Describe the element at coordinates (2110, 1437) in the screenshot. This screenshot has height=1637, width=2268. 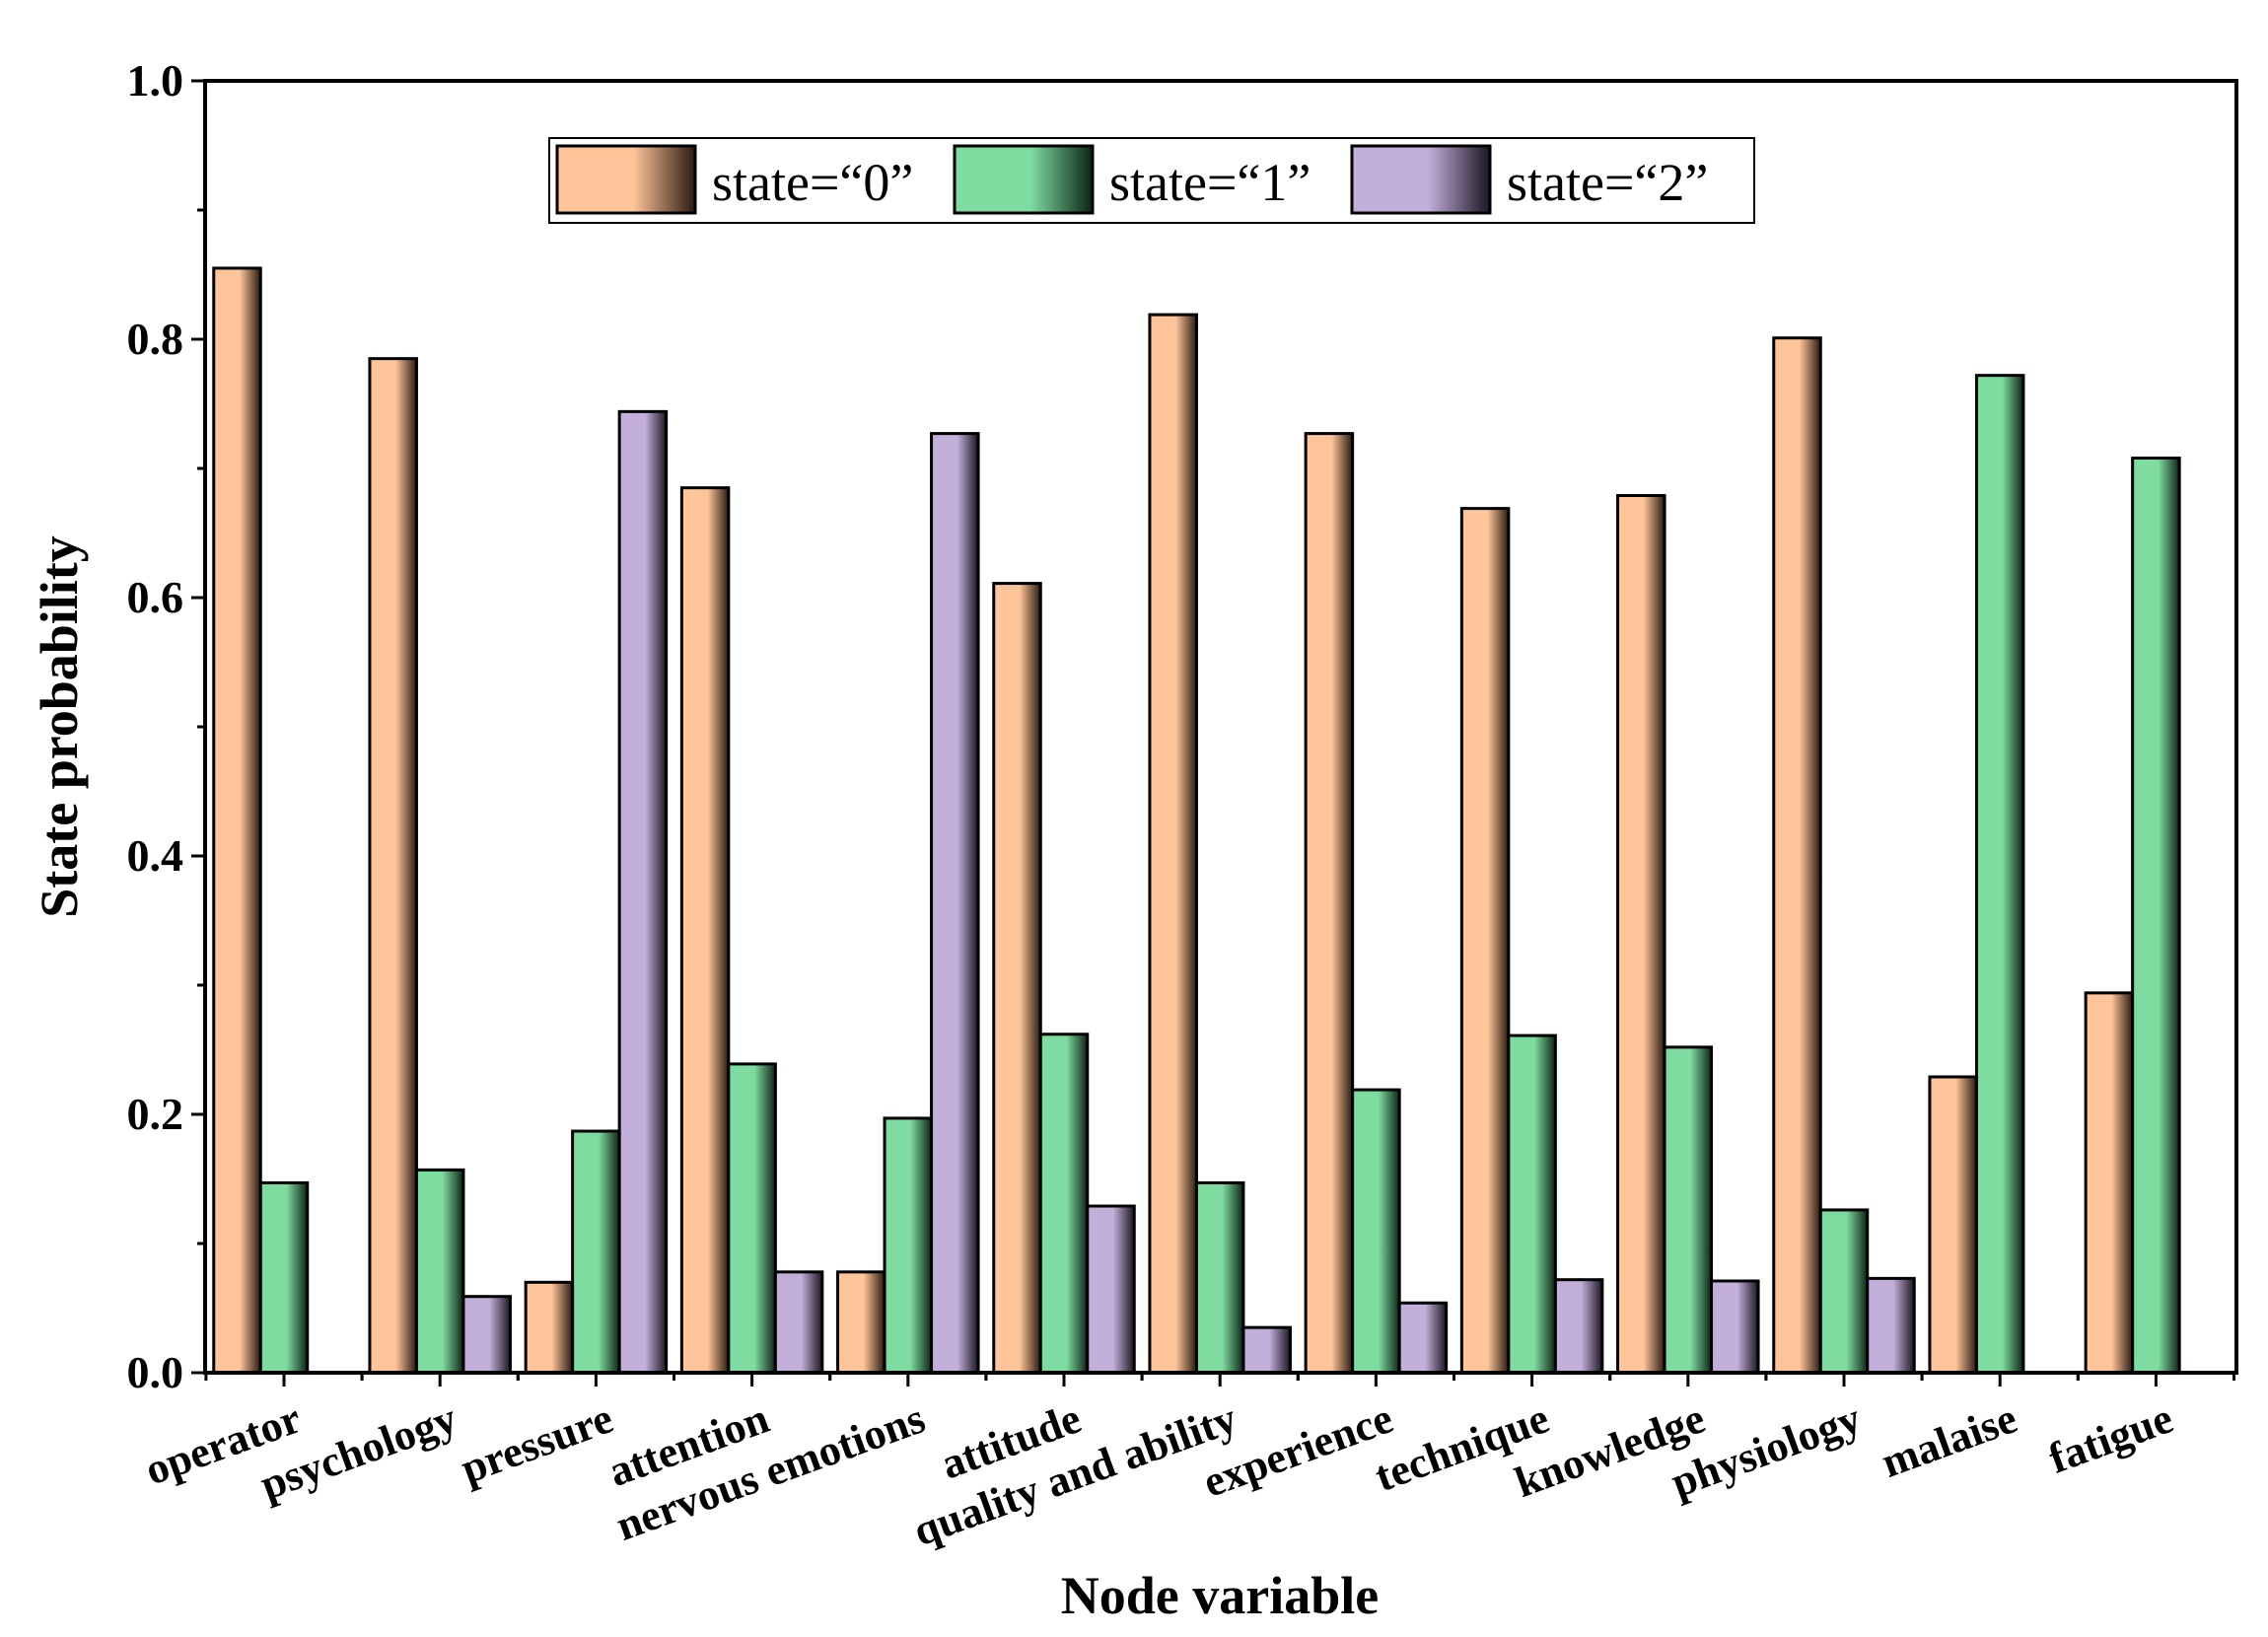
I see `x-tick-label-fatigue: fatigue` at that location.